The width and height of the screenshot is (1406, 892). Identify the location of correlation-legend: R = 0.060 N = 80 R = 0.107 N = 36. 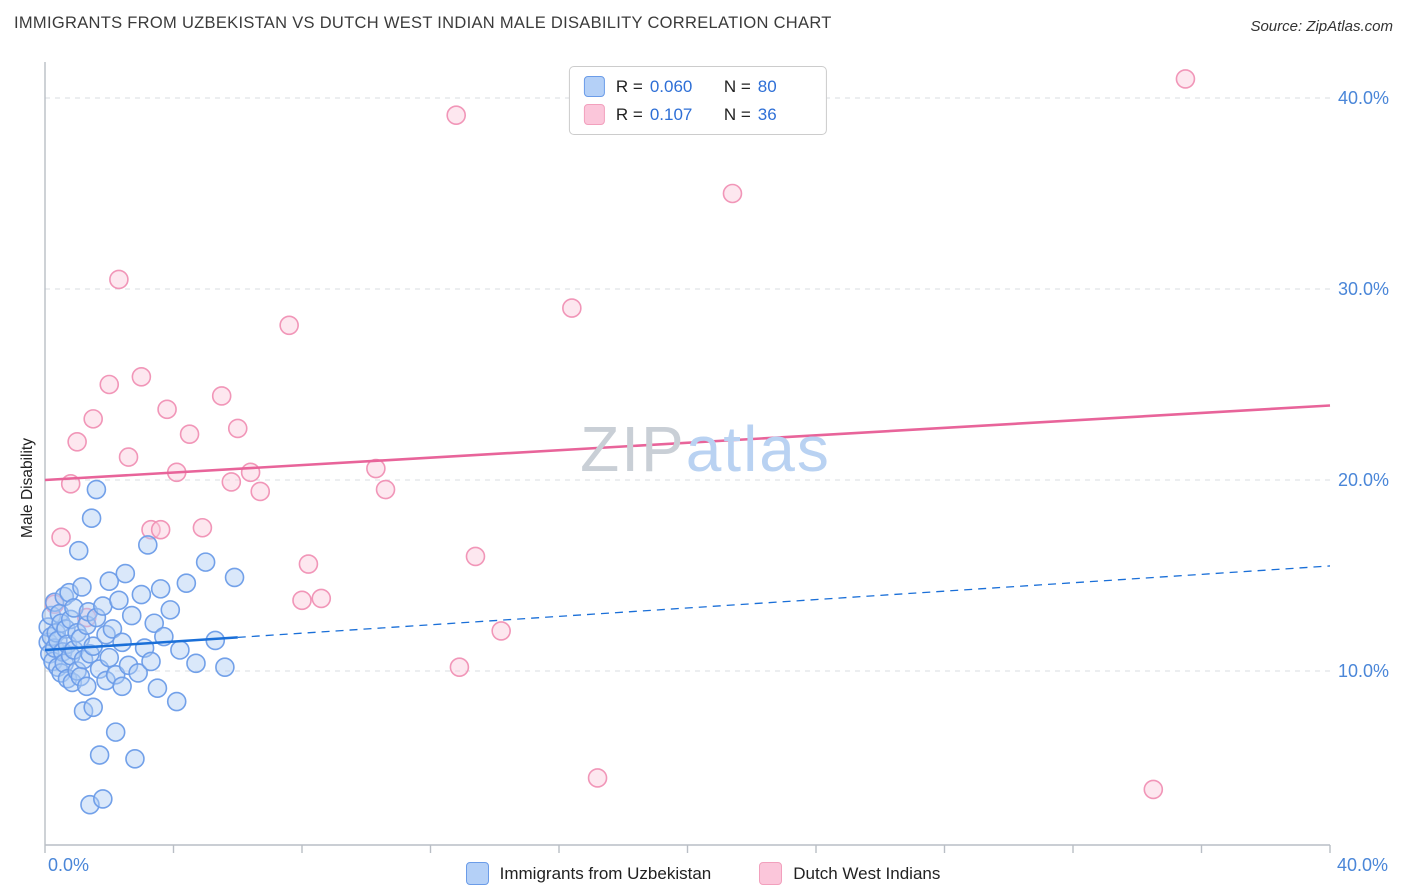
(697, 100).